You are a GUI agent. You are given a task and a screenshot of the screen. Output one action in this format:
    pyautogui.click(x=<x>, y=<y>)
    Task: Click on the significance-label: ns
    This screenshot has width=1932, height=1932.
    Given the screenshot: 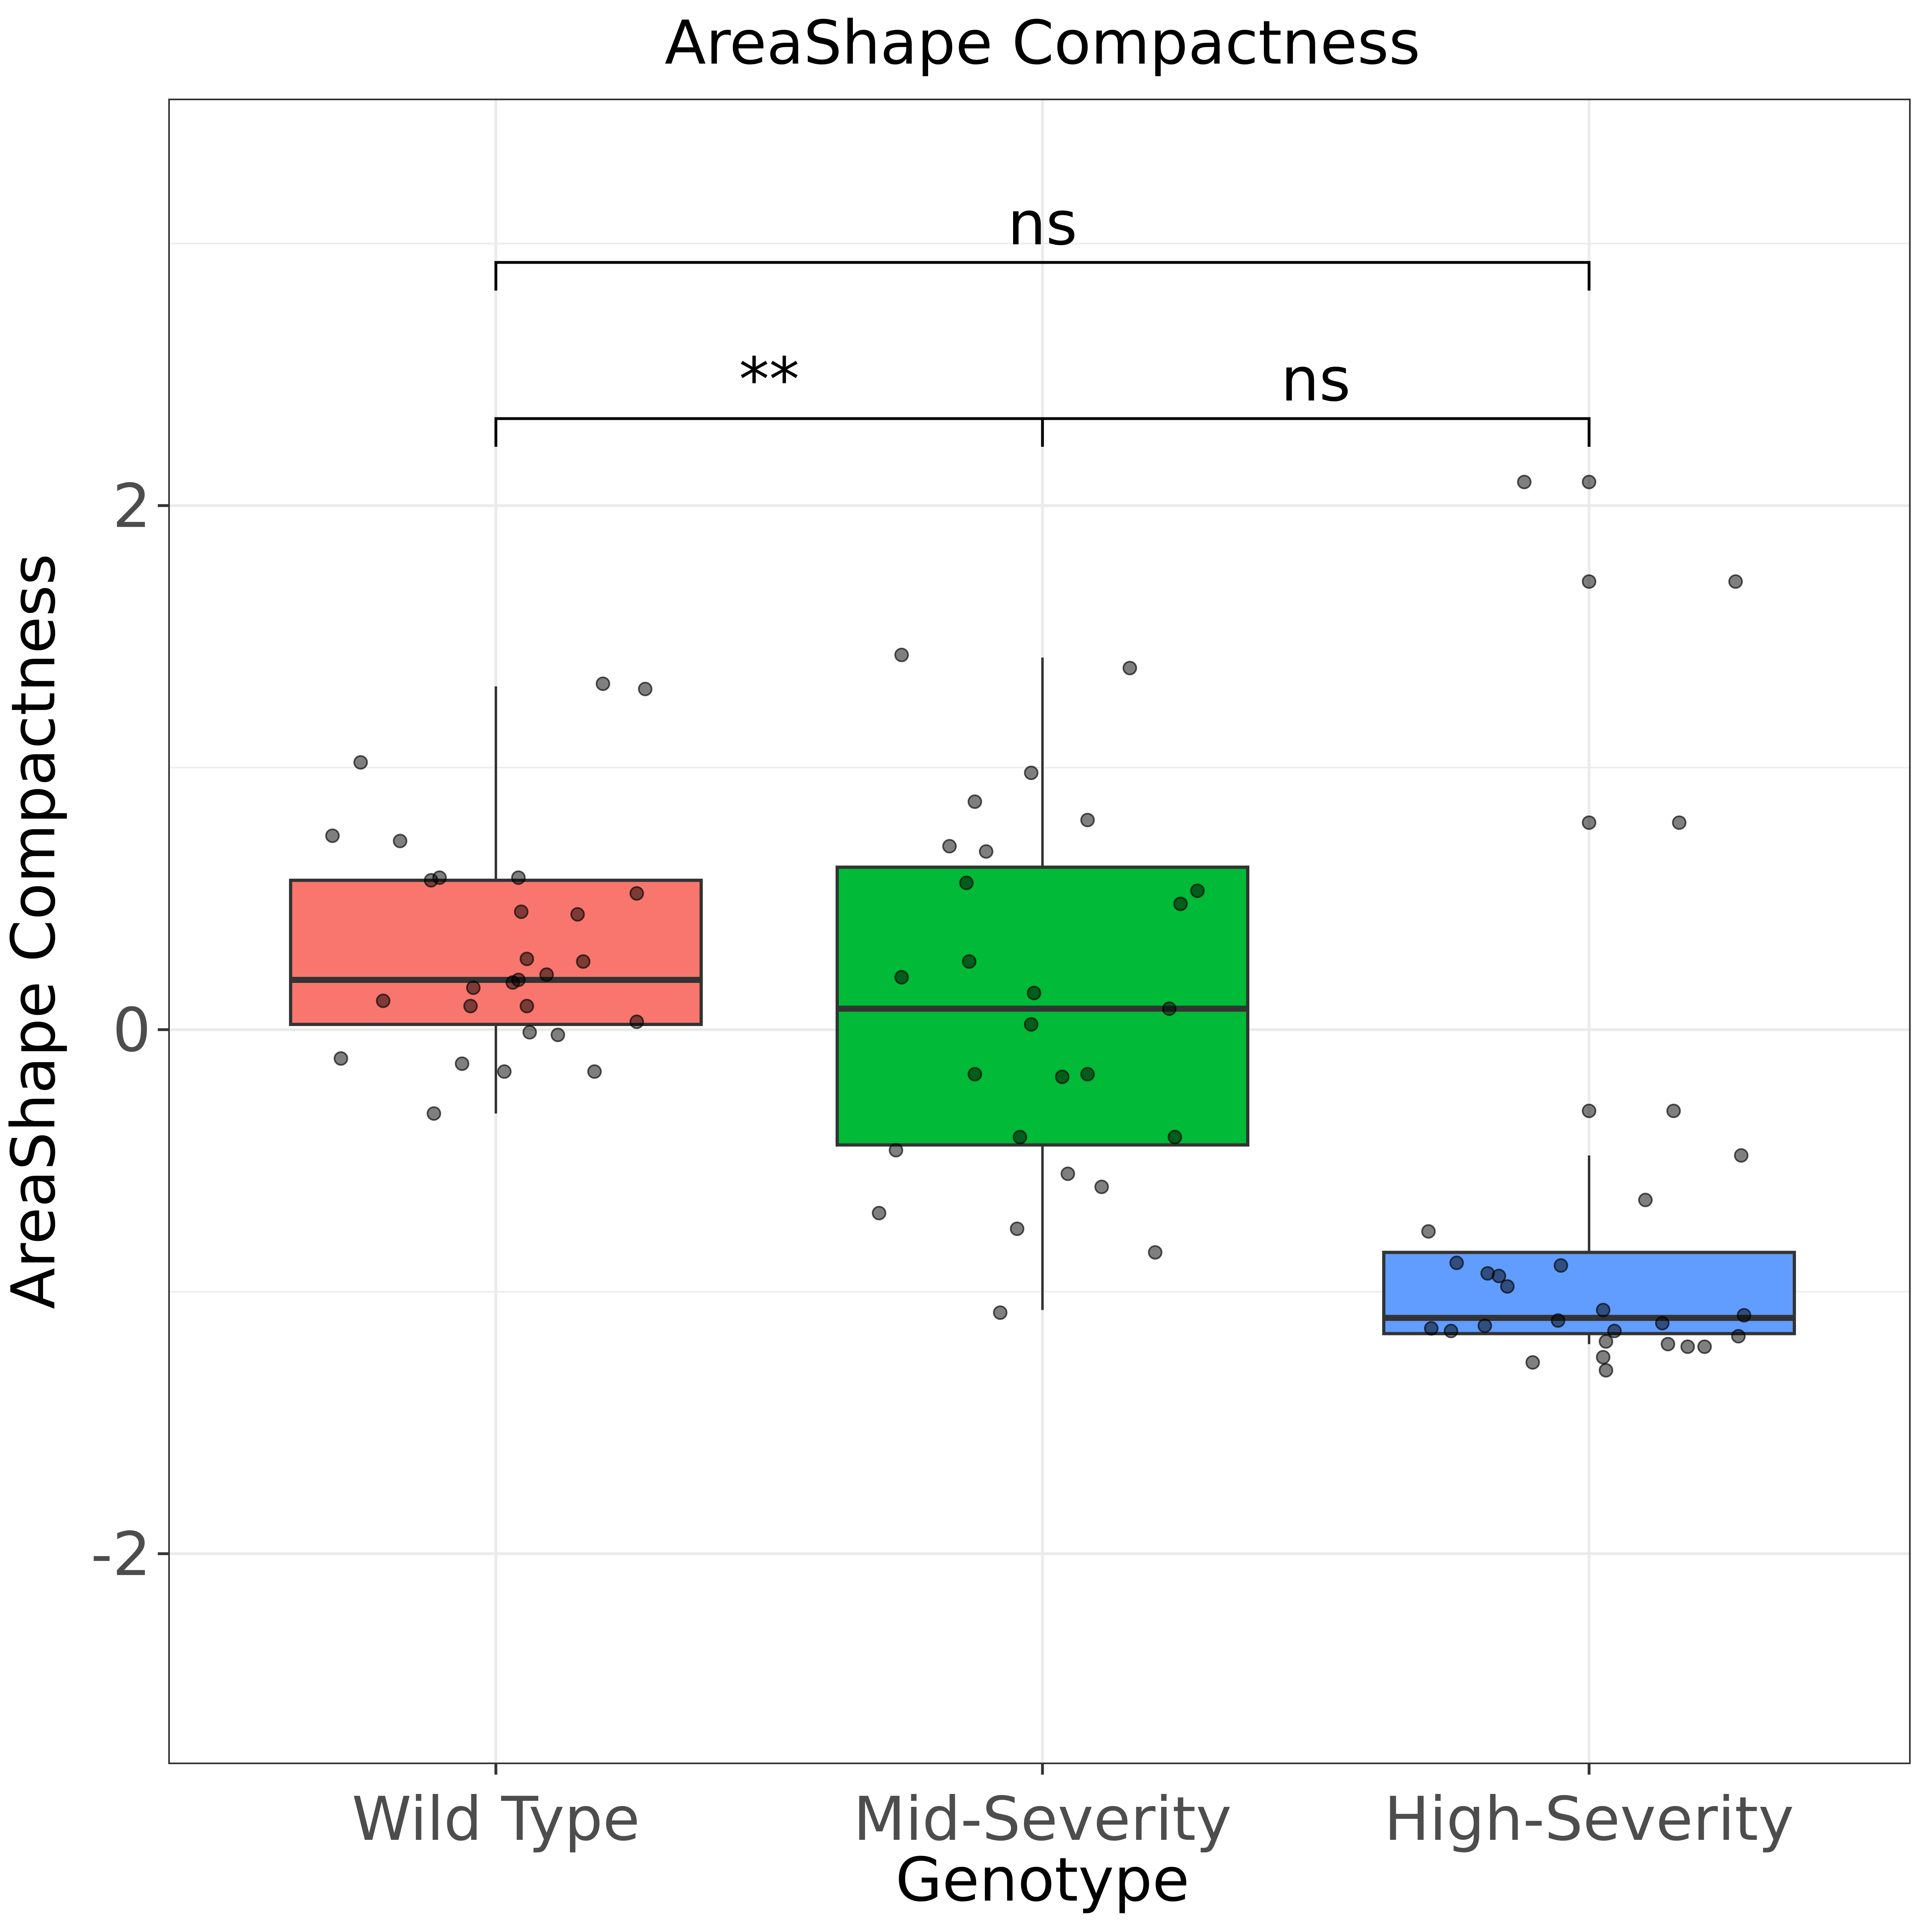 What is the action you would take?
    pyautogui.click(x=1315, y=380)
    